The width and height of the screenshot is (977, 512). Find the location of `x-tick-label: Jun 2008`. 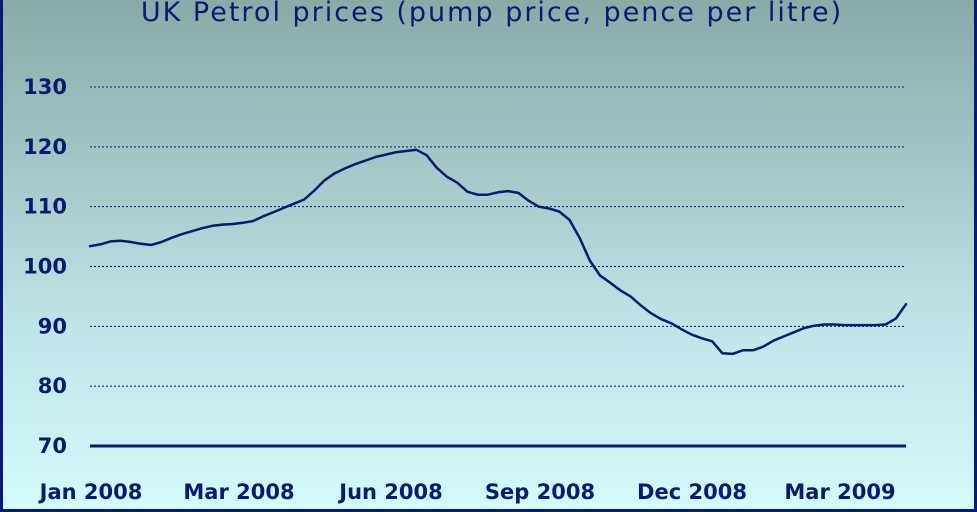

x-tick-label: Jun 2008 is located at coordinates (389, 492).